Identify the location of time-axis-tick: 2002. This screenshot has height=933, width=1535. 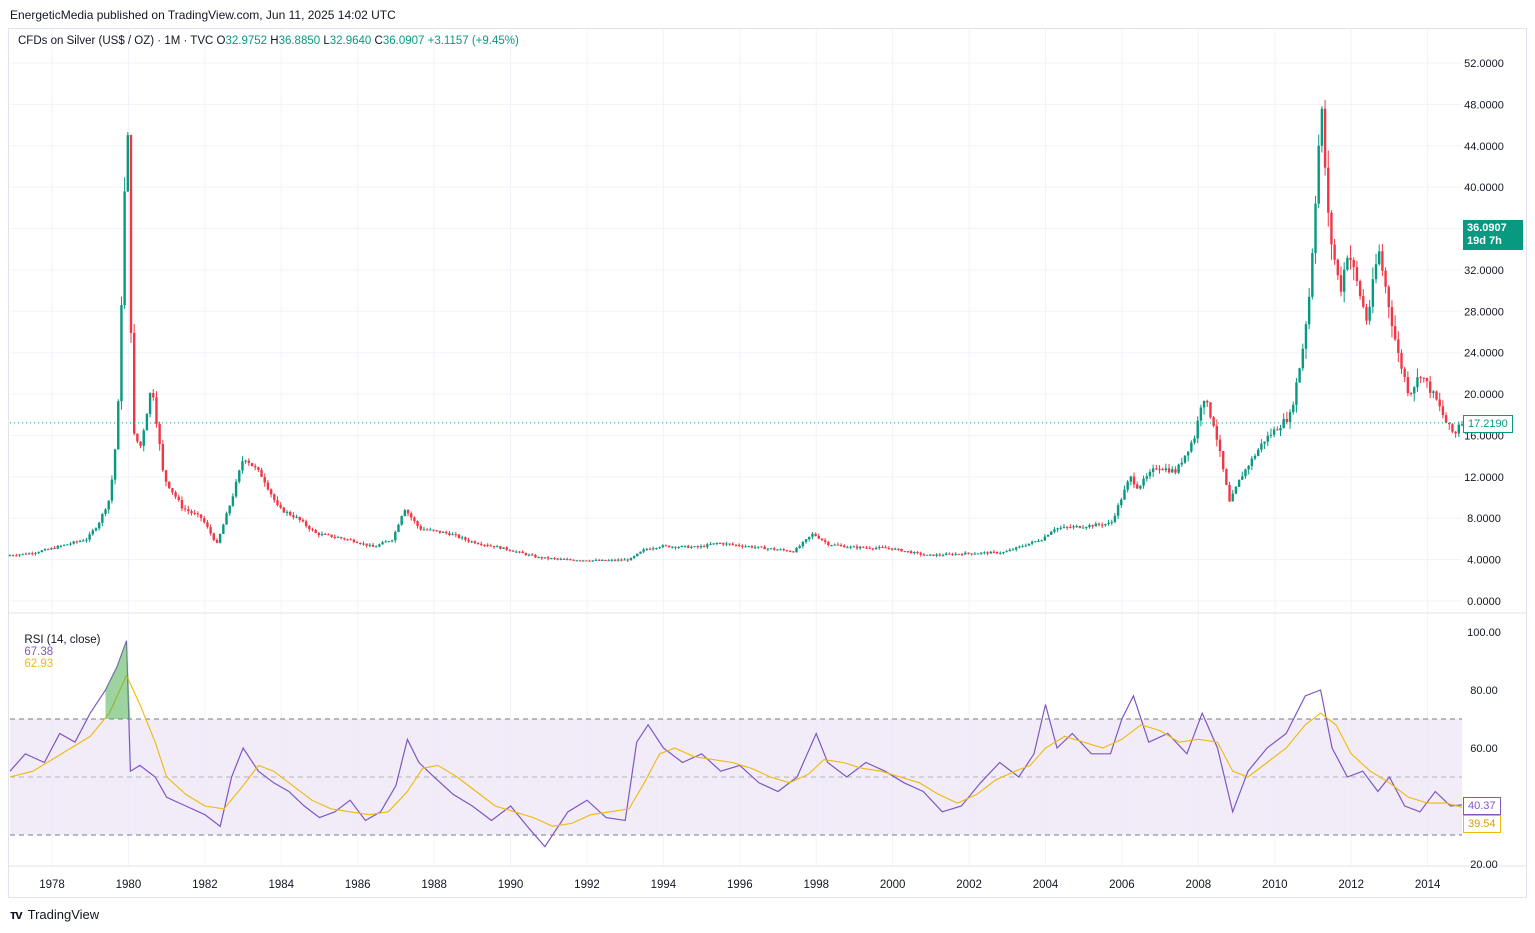
(969, 885).